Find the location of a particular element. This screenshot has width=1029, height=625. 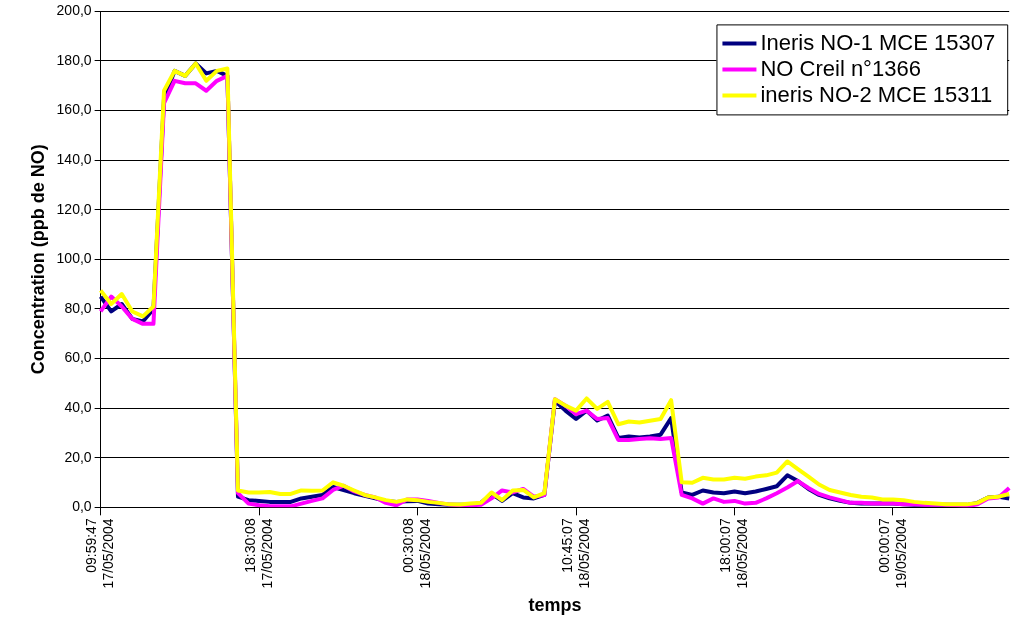

legend-label: NO Creil n°1366 is located at coordinates (840, 69).